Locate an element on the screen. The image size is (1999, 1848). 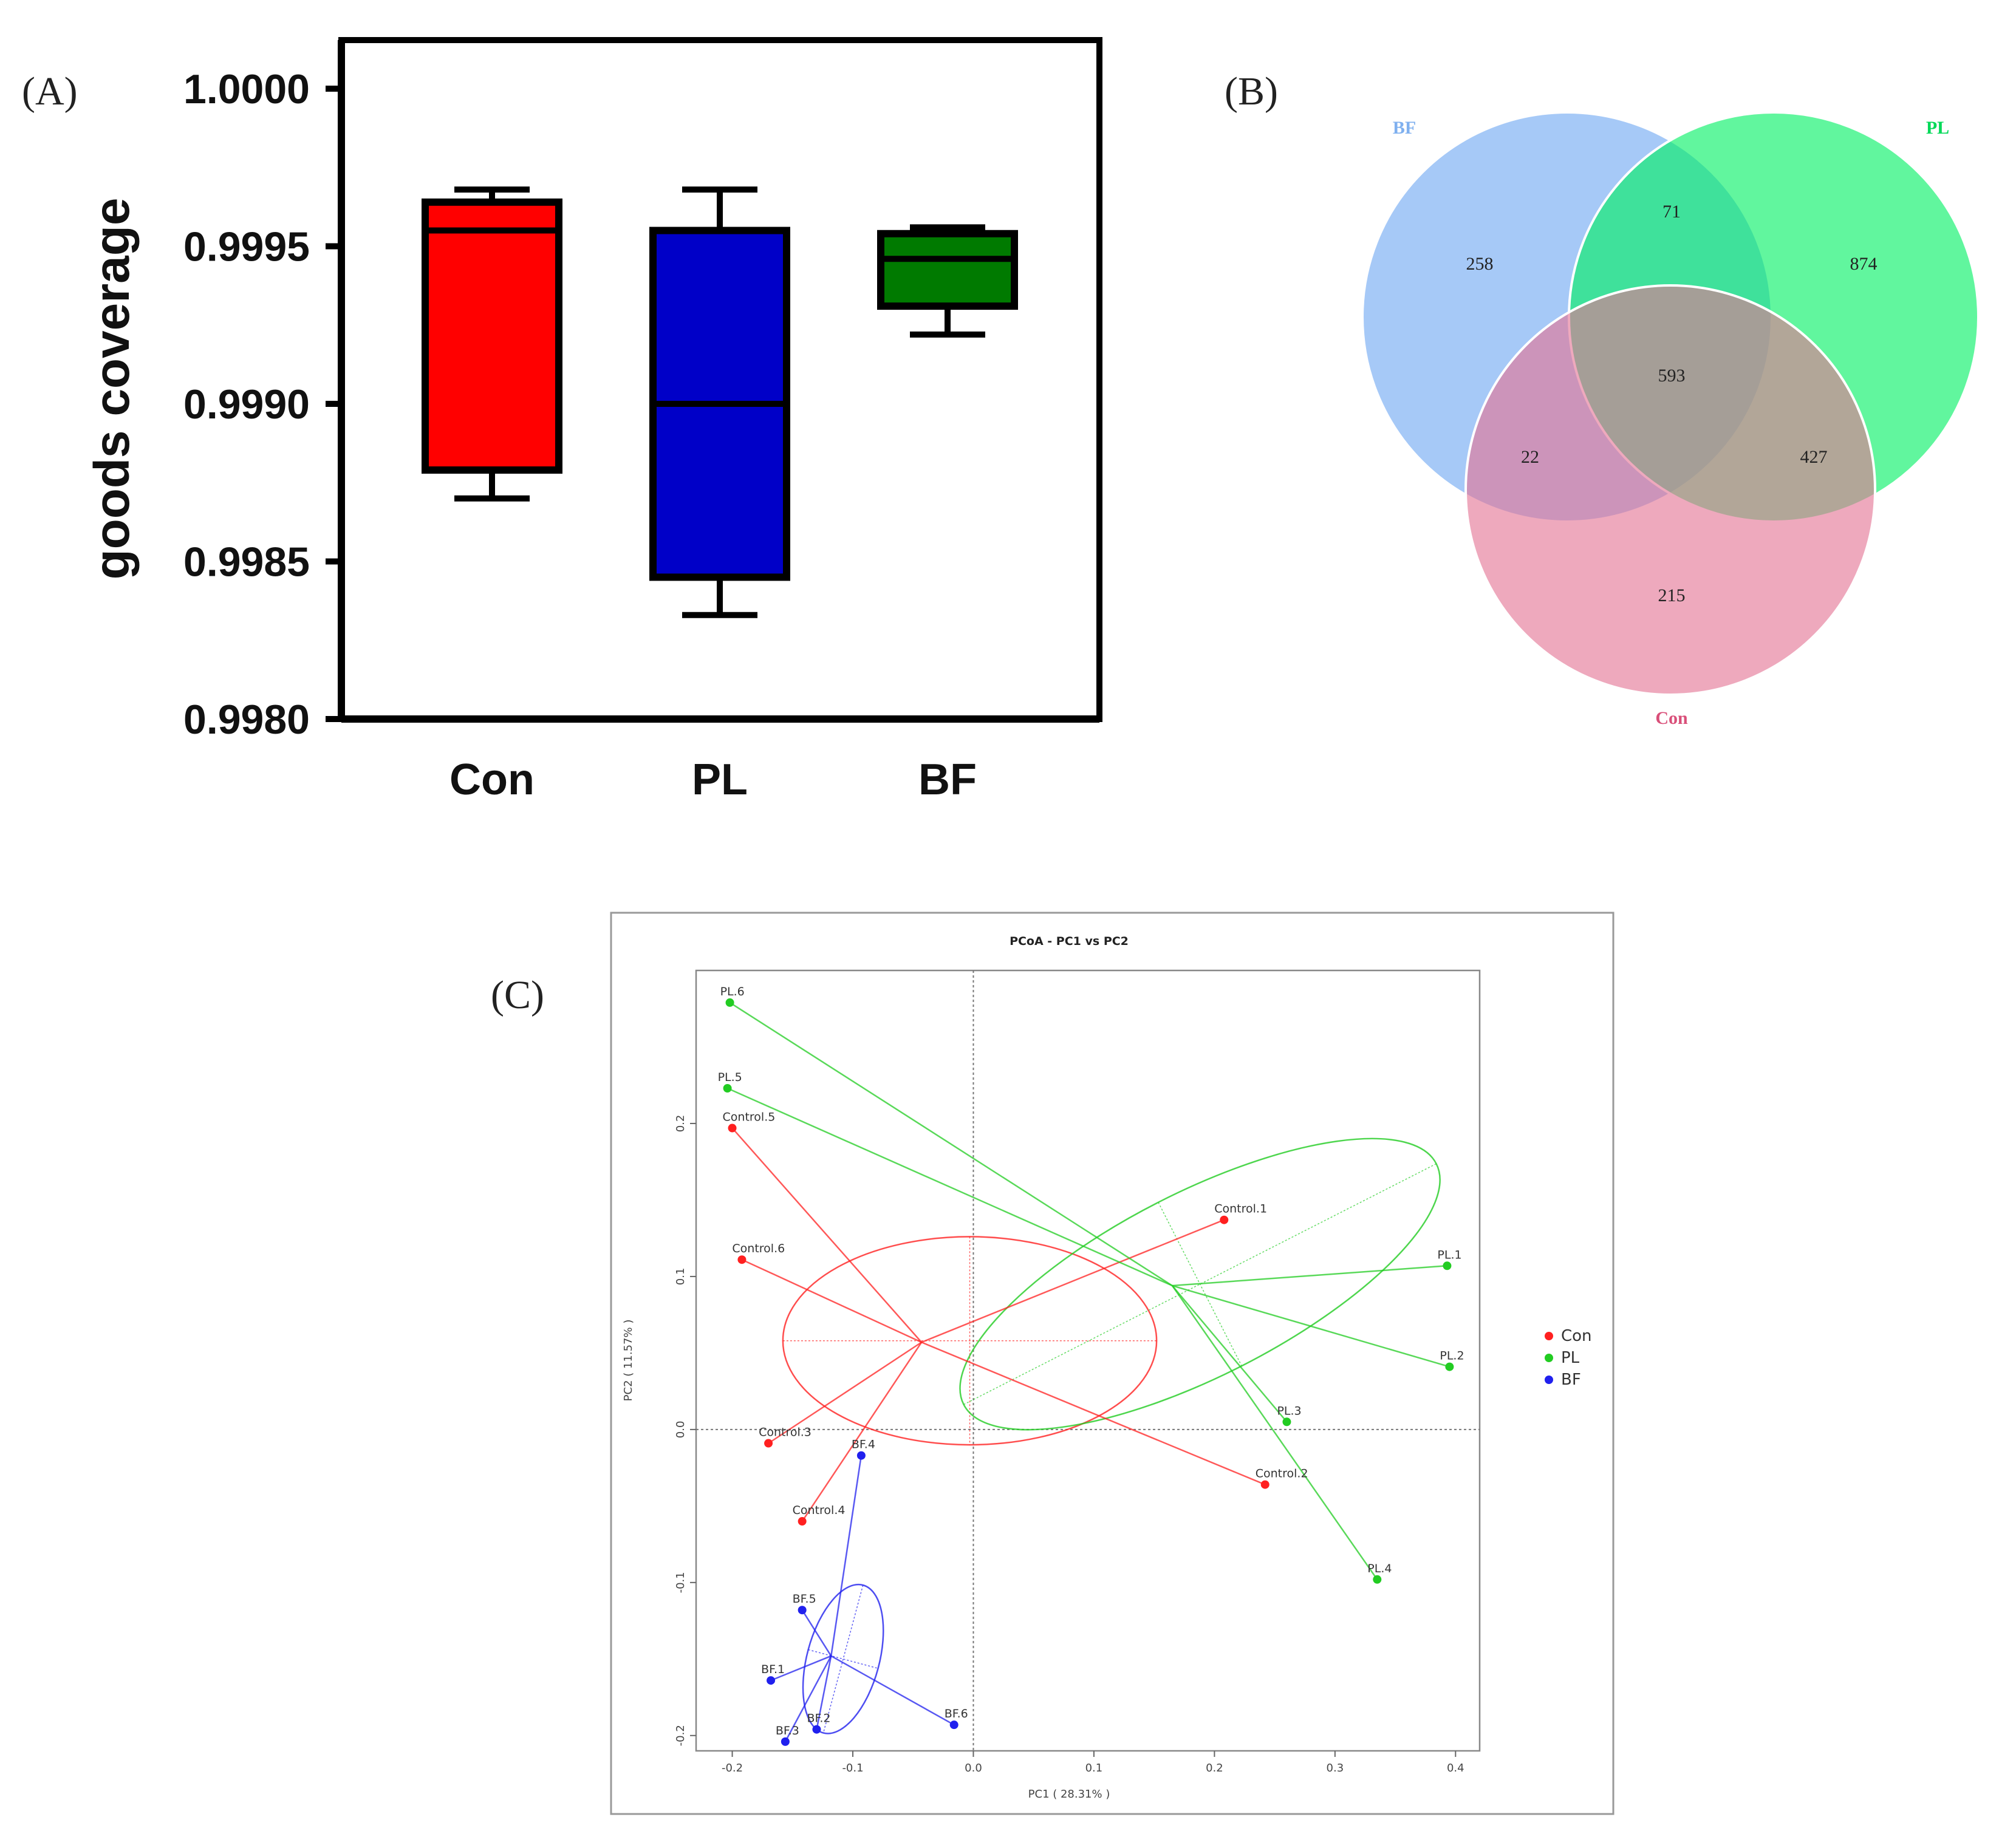
box-pl is located at coordinates (719, 402).